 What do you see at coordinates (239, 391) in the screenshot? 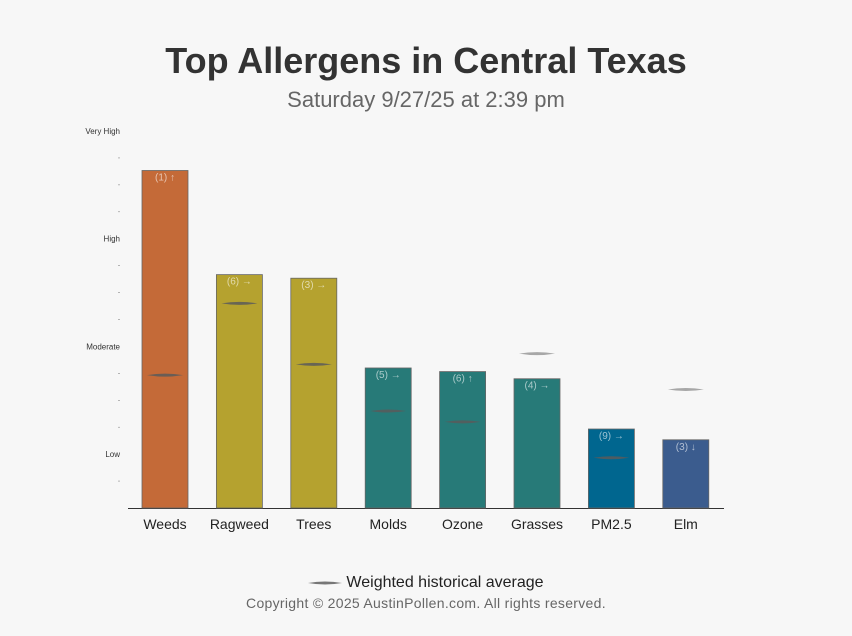
I see `bar-ragweed` at bounding box center [239, 391].